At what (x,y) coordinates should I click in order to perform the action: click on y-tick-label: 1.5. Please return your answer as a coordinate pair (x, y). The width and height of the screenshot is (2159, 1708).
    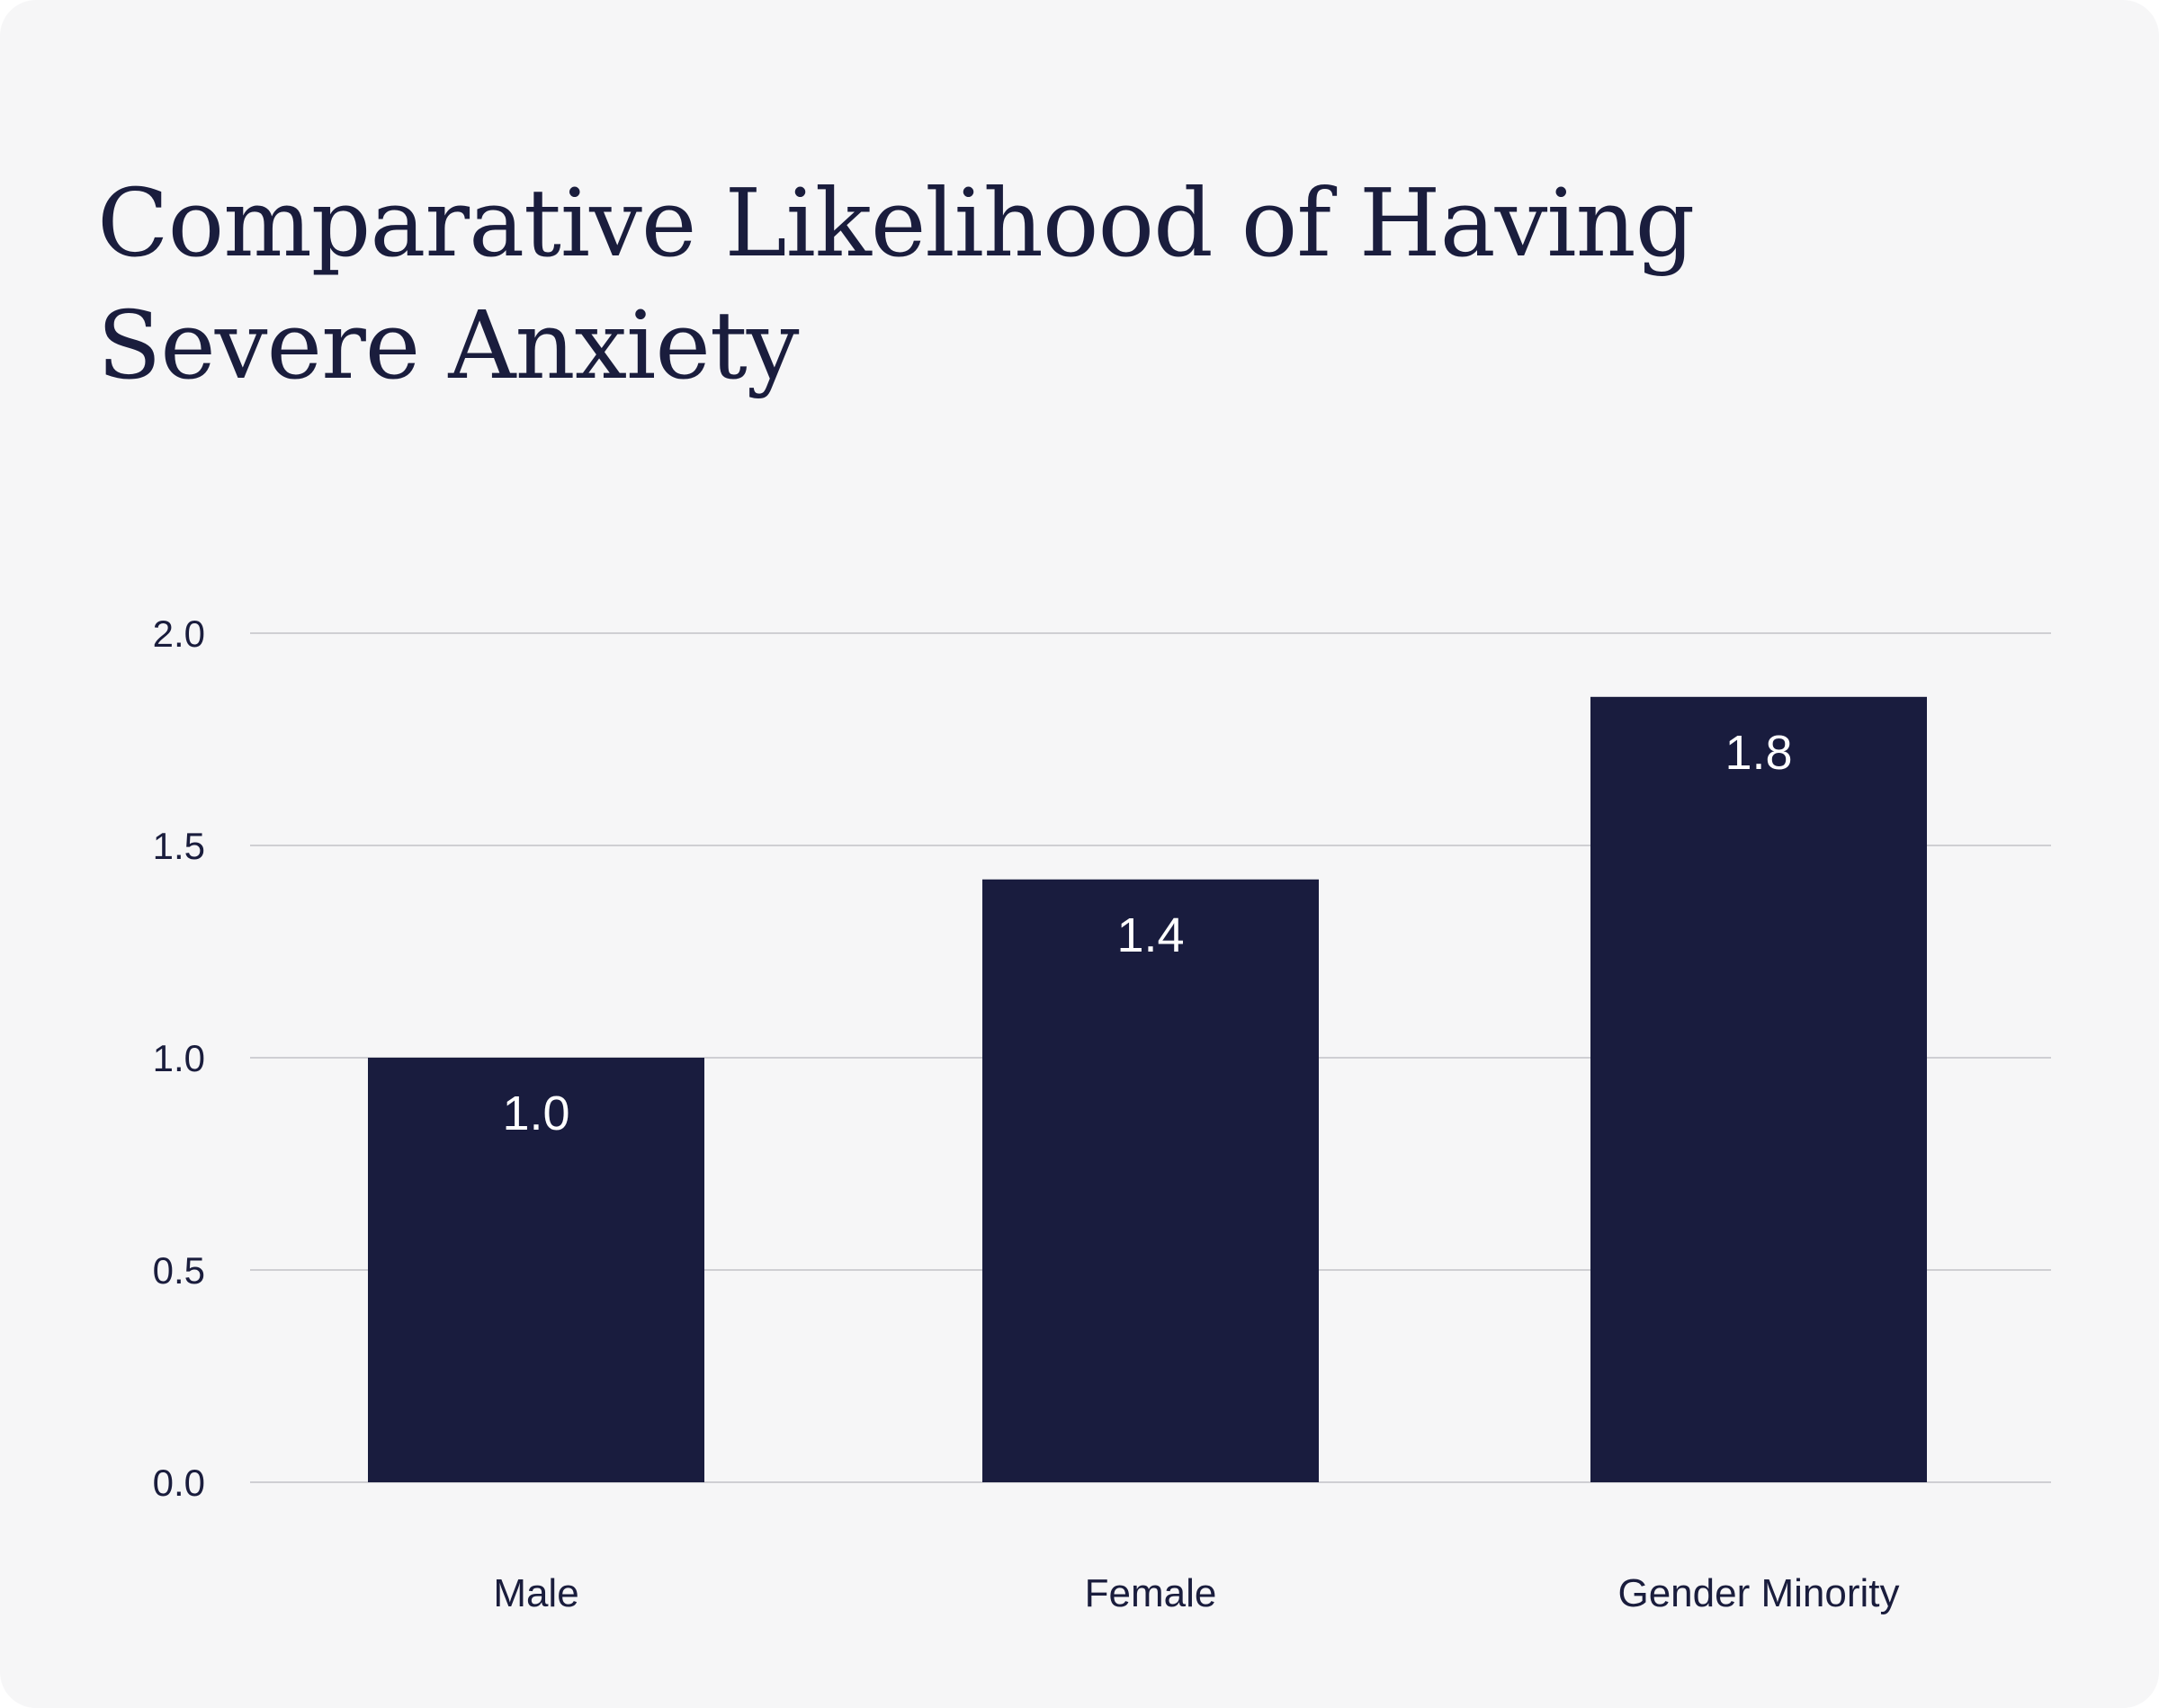
    Looking at the image, I should click on (179, 846).